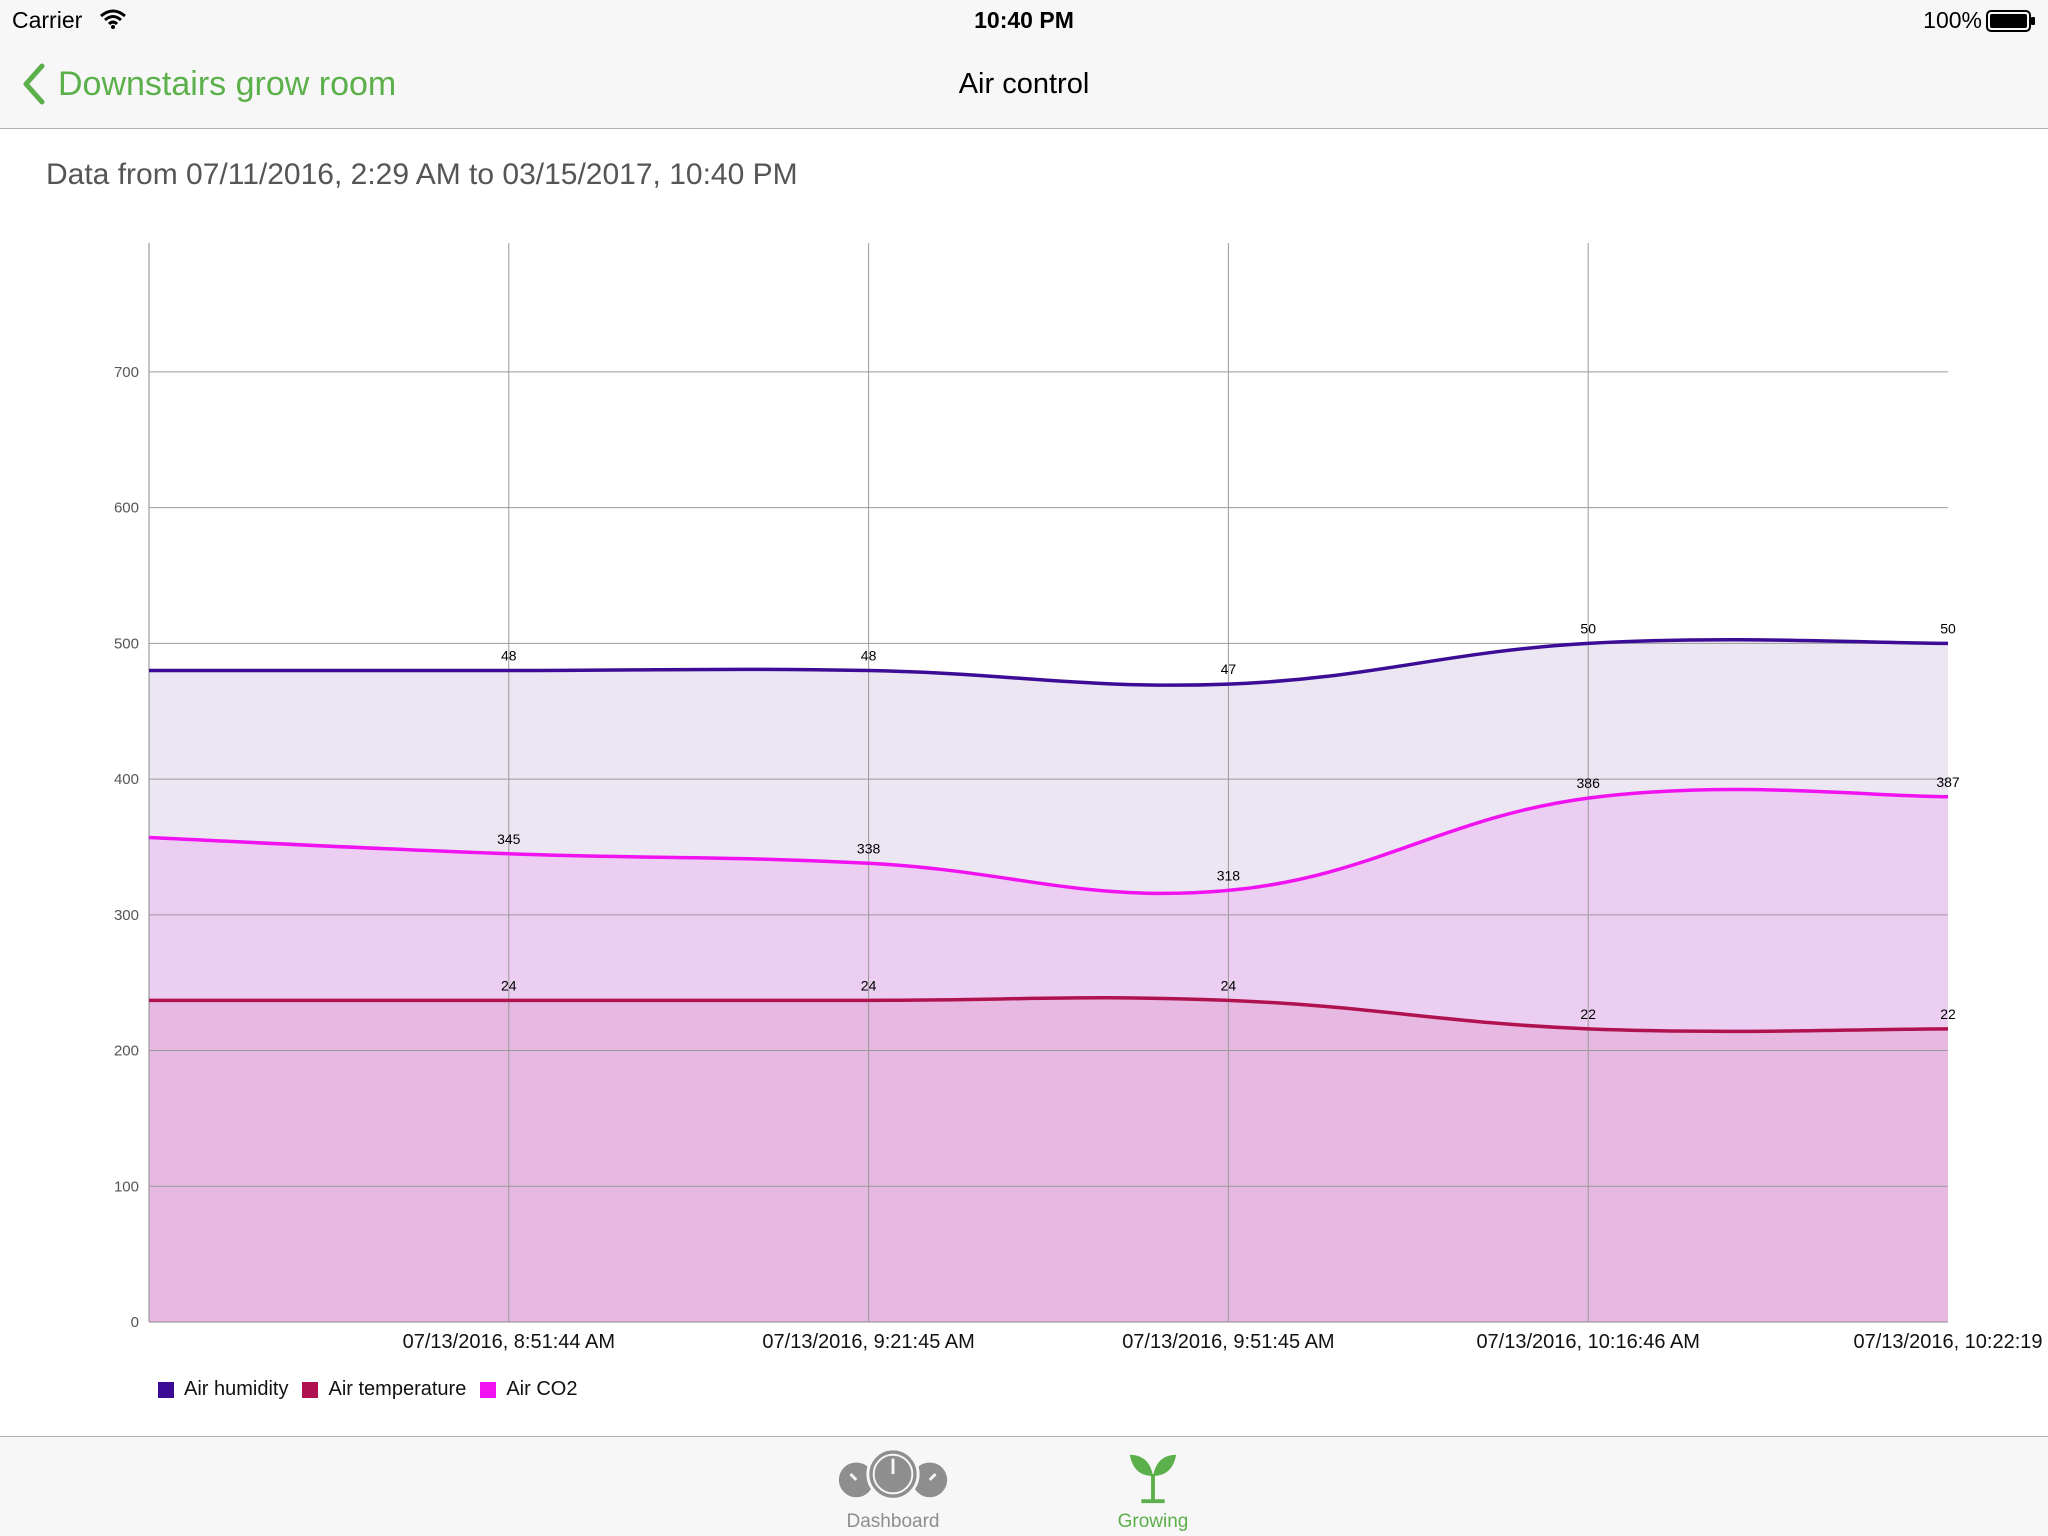  I want to click on back-label: Downstairs grow room, so click(227, 83).